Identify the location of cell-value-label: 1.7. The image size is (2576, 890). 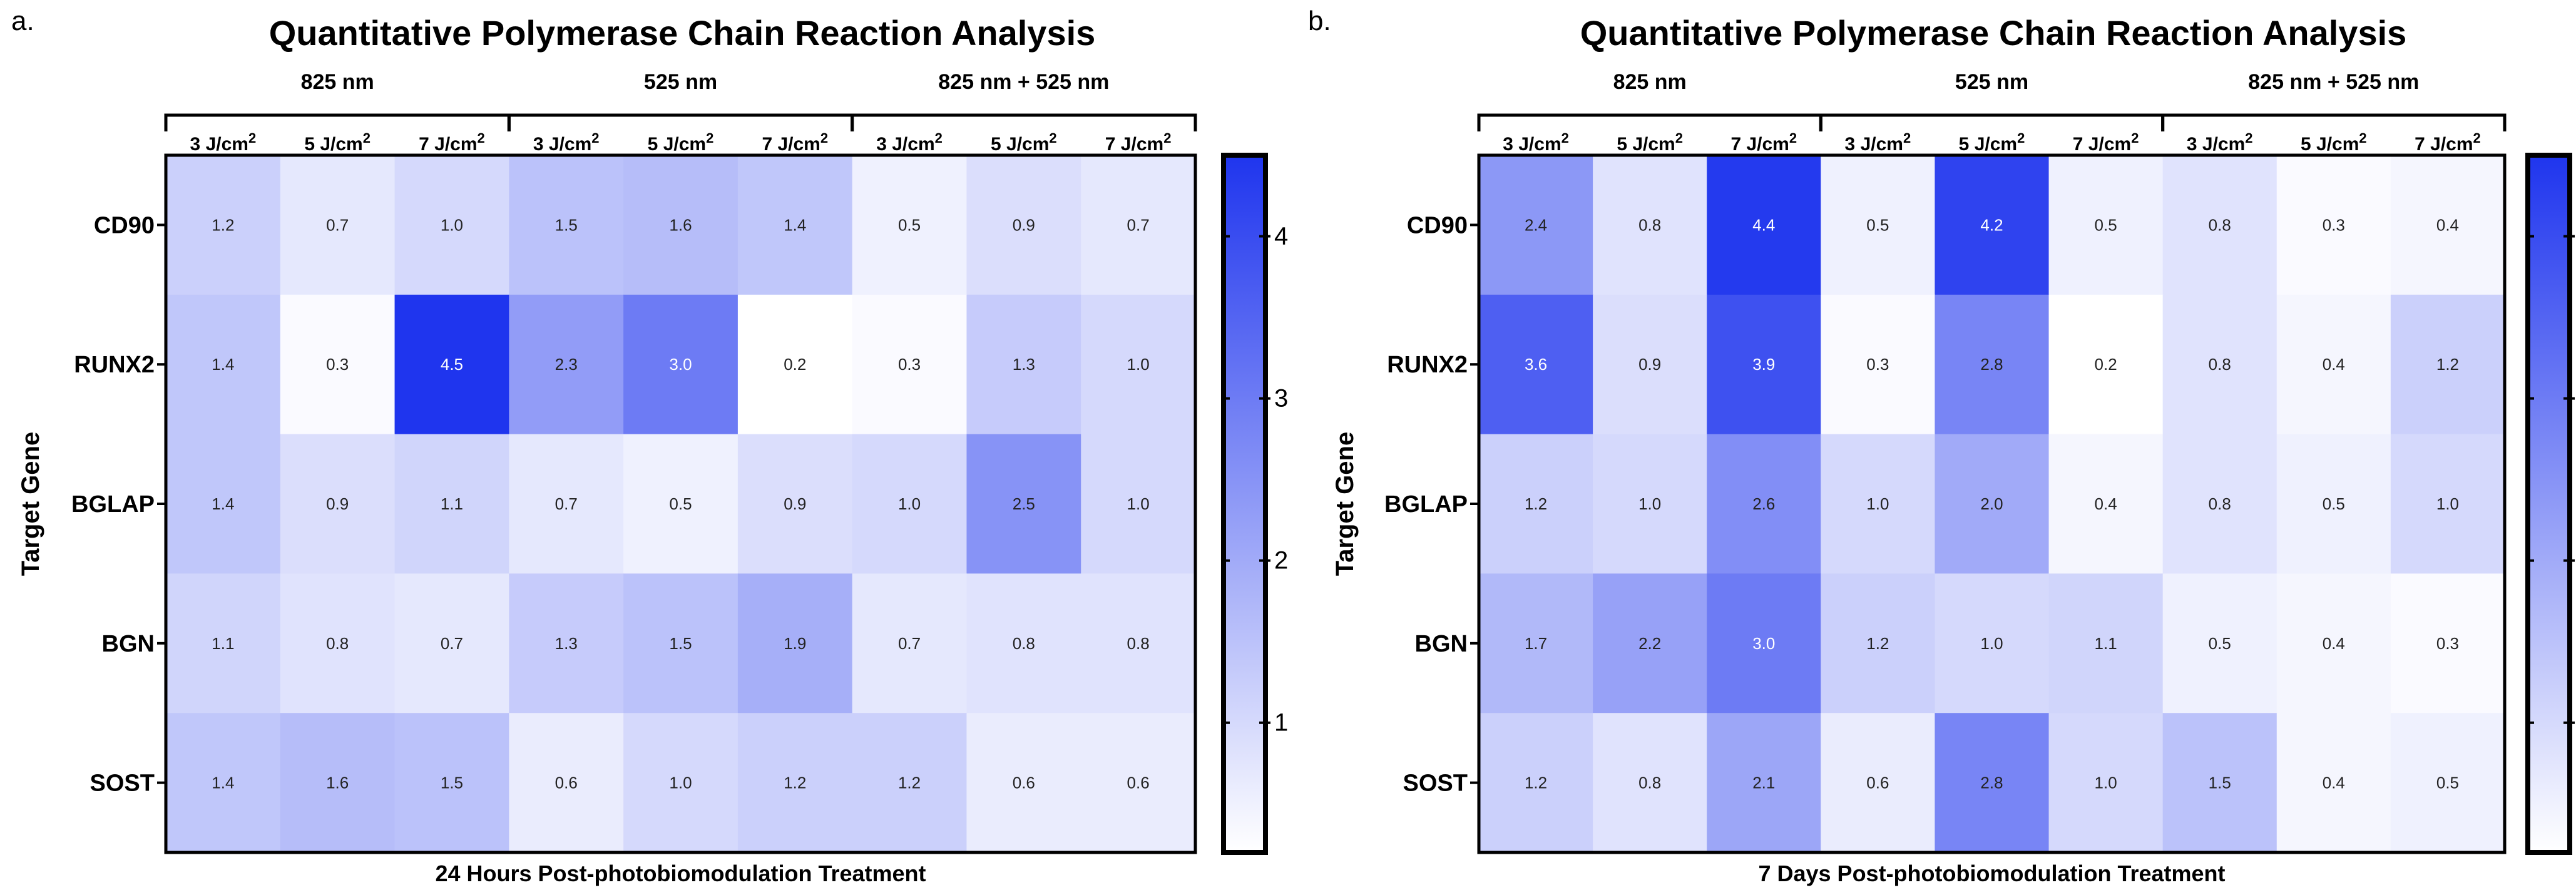
(1536, 643).